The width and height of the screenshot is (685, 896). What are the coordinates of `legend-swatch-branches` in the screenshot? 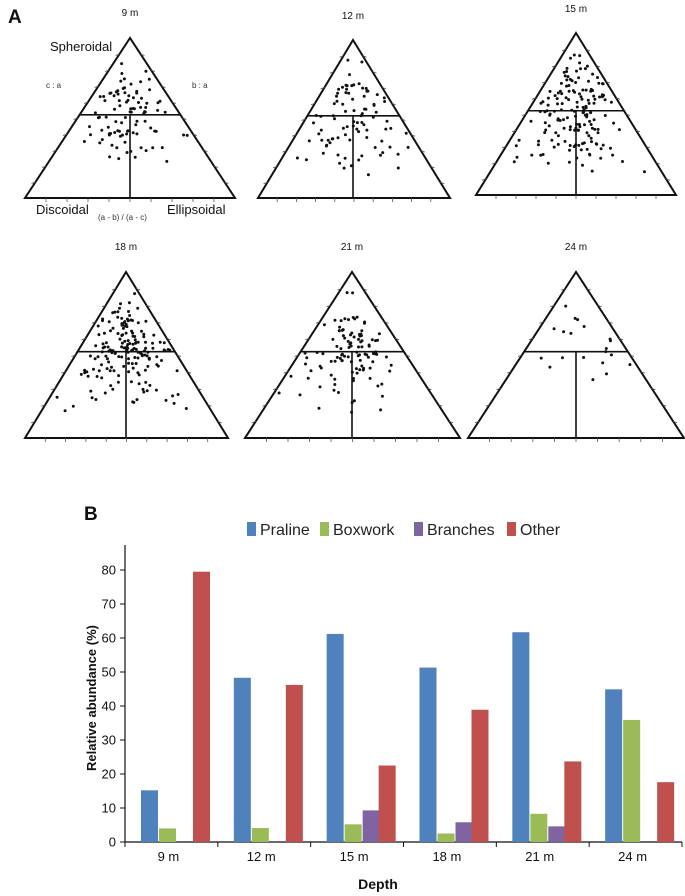 It's located at (418, 529).